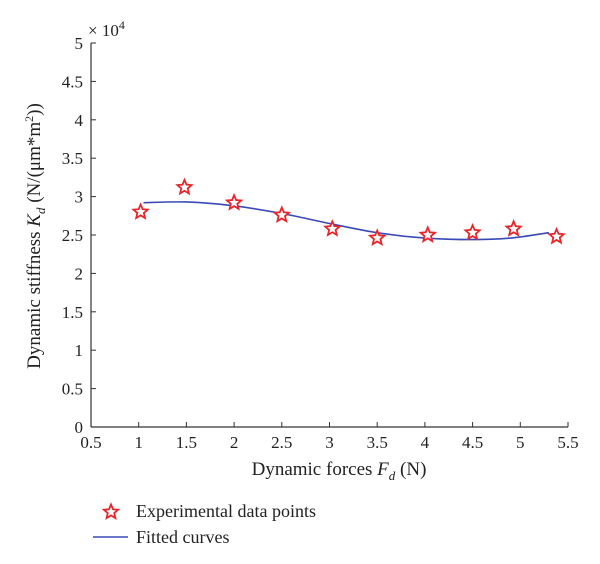 The image size is (600, 564). Describe the element at coordinates (90, 442) in the screenshot. I see `x-tick-label: 0.5` at that location.